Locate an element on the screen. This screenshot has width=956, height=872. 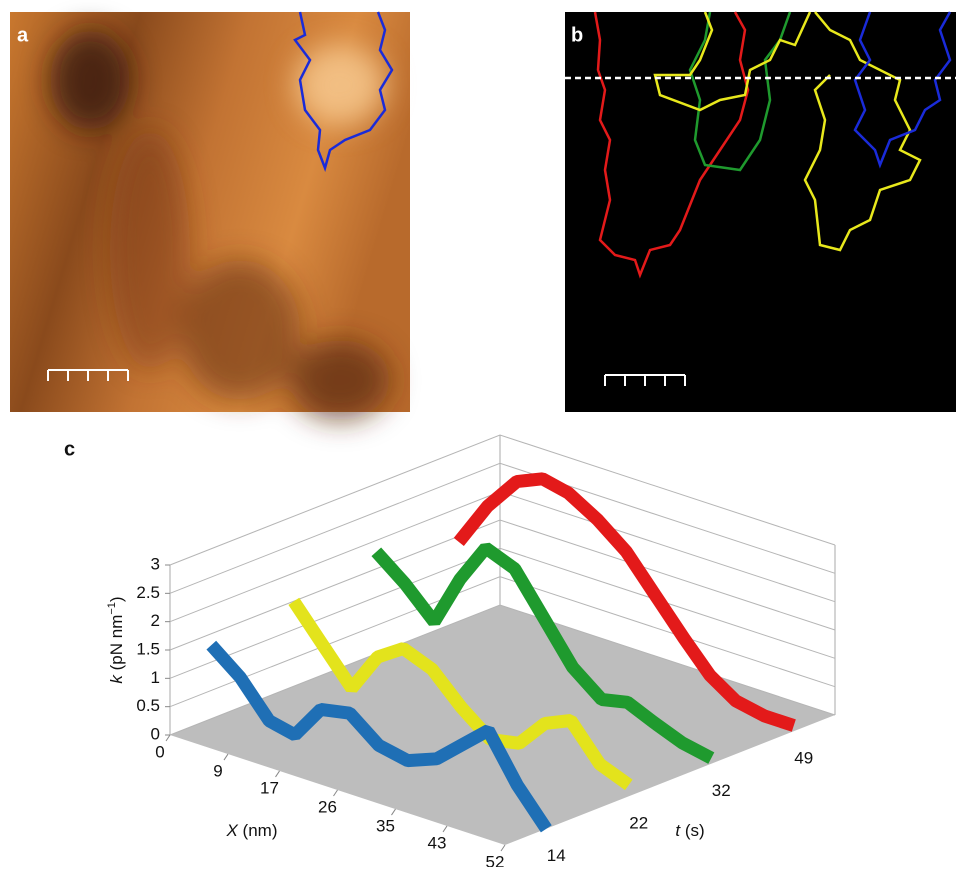
panel-label: a is located at coordinates (23, 35).